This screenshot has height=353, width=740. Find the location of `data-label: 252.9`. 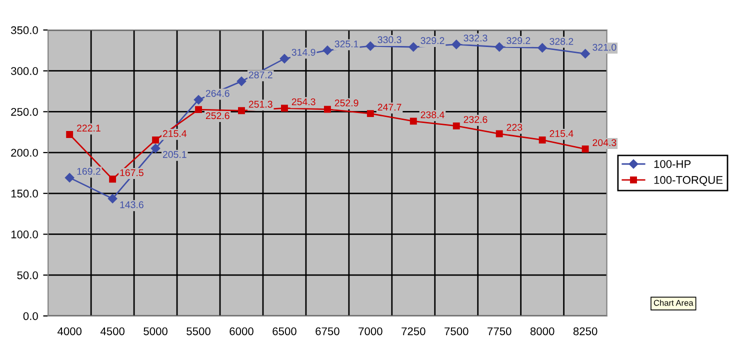

data-label: 252.9 is located at coordinates (346, 103).